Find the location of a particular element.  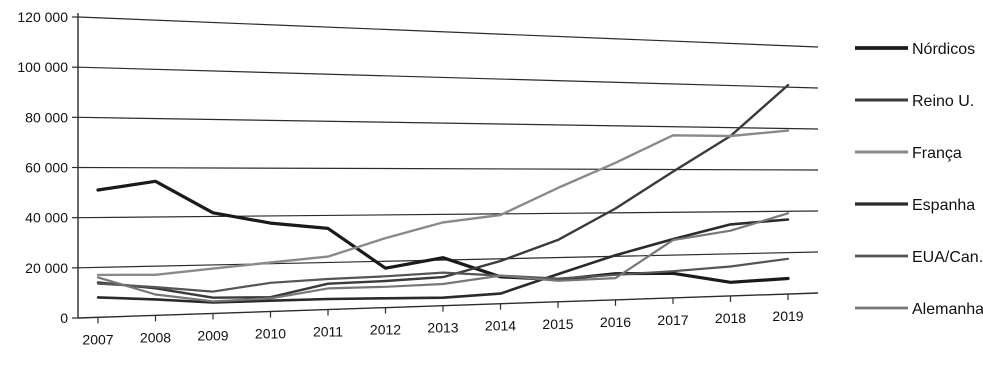

x-tick-label: 2018 is located at coordinates (730, 318).